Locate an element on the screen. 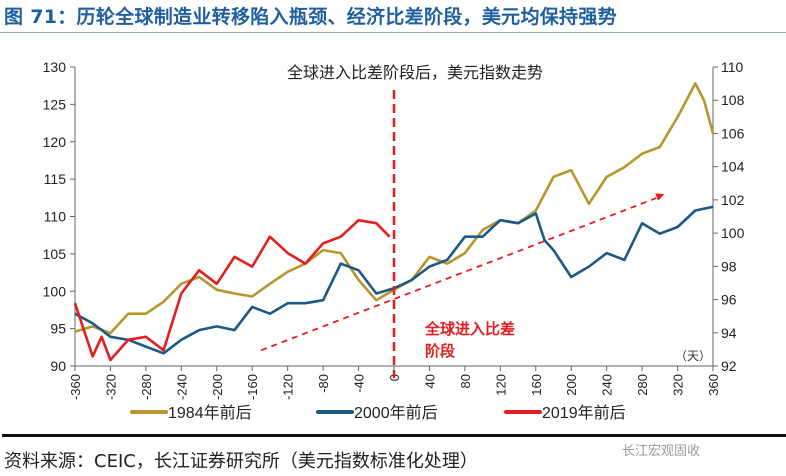 The height and width of the screenshot is (476, 786). left-tick-label: 105 is located at coordinates (55, 254).